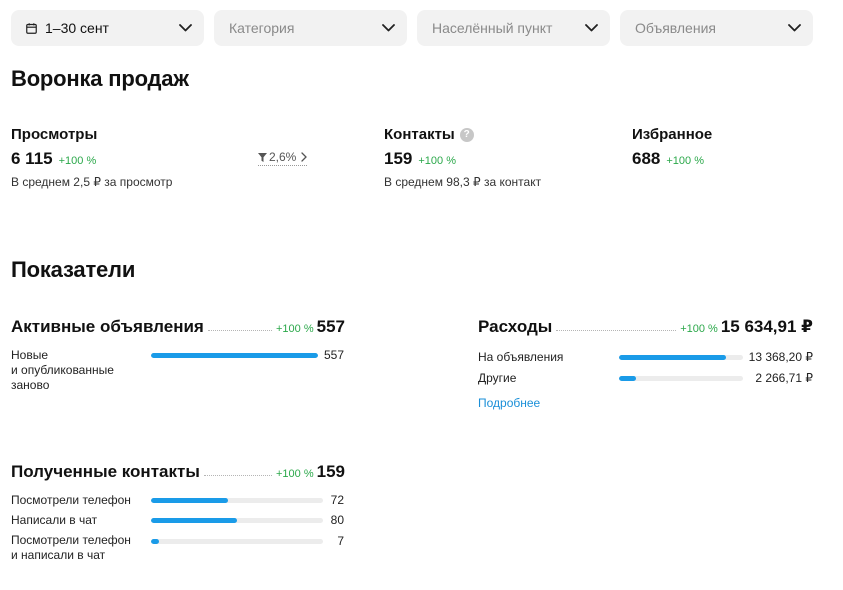  Describe the element at coordinates (295, 474) in the screenshot. I see `received-contacts-change: +100 %` at that location.